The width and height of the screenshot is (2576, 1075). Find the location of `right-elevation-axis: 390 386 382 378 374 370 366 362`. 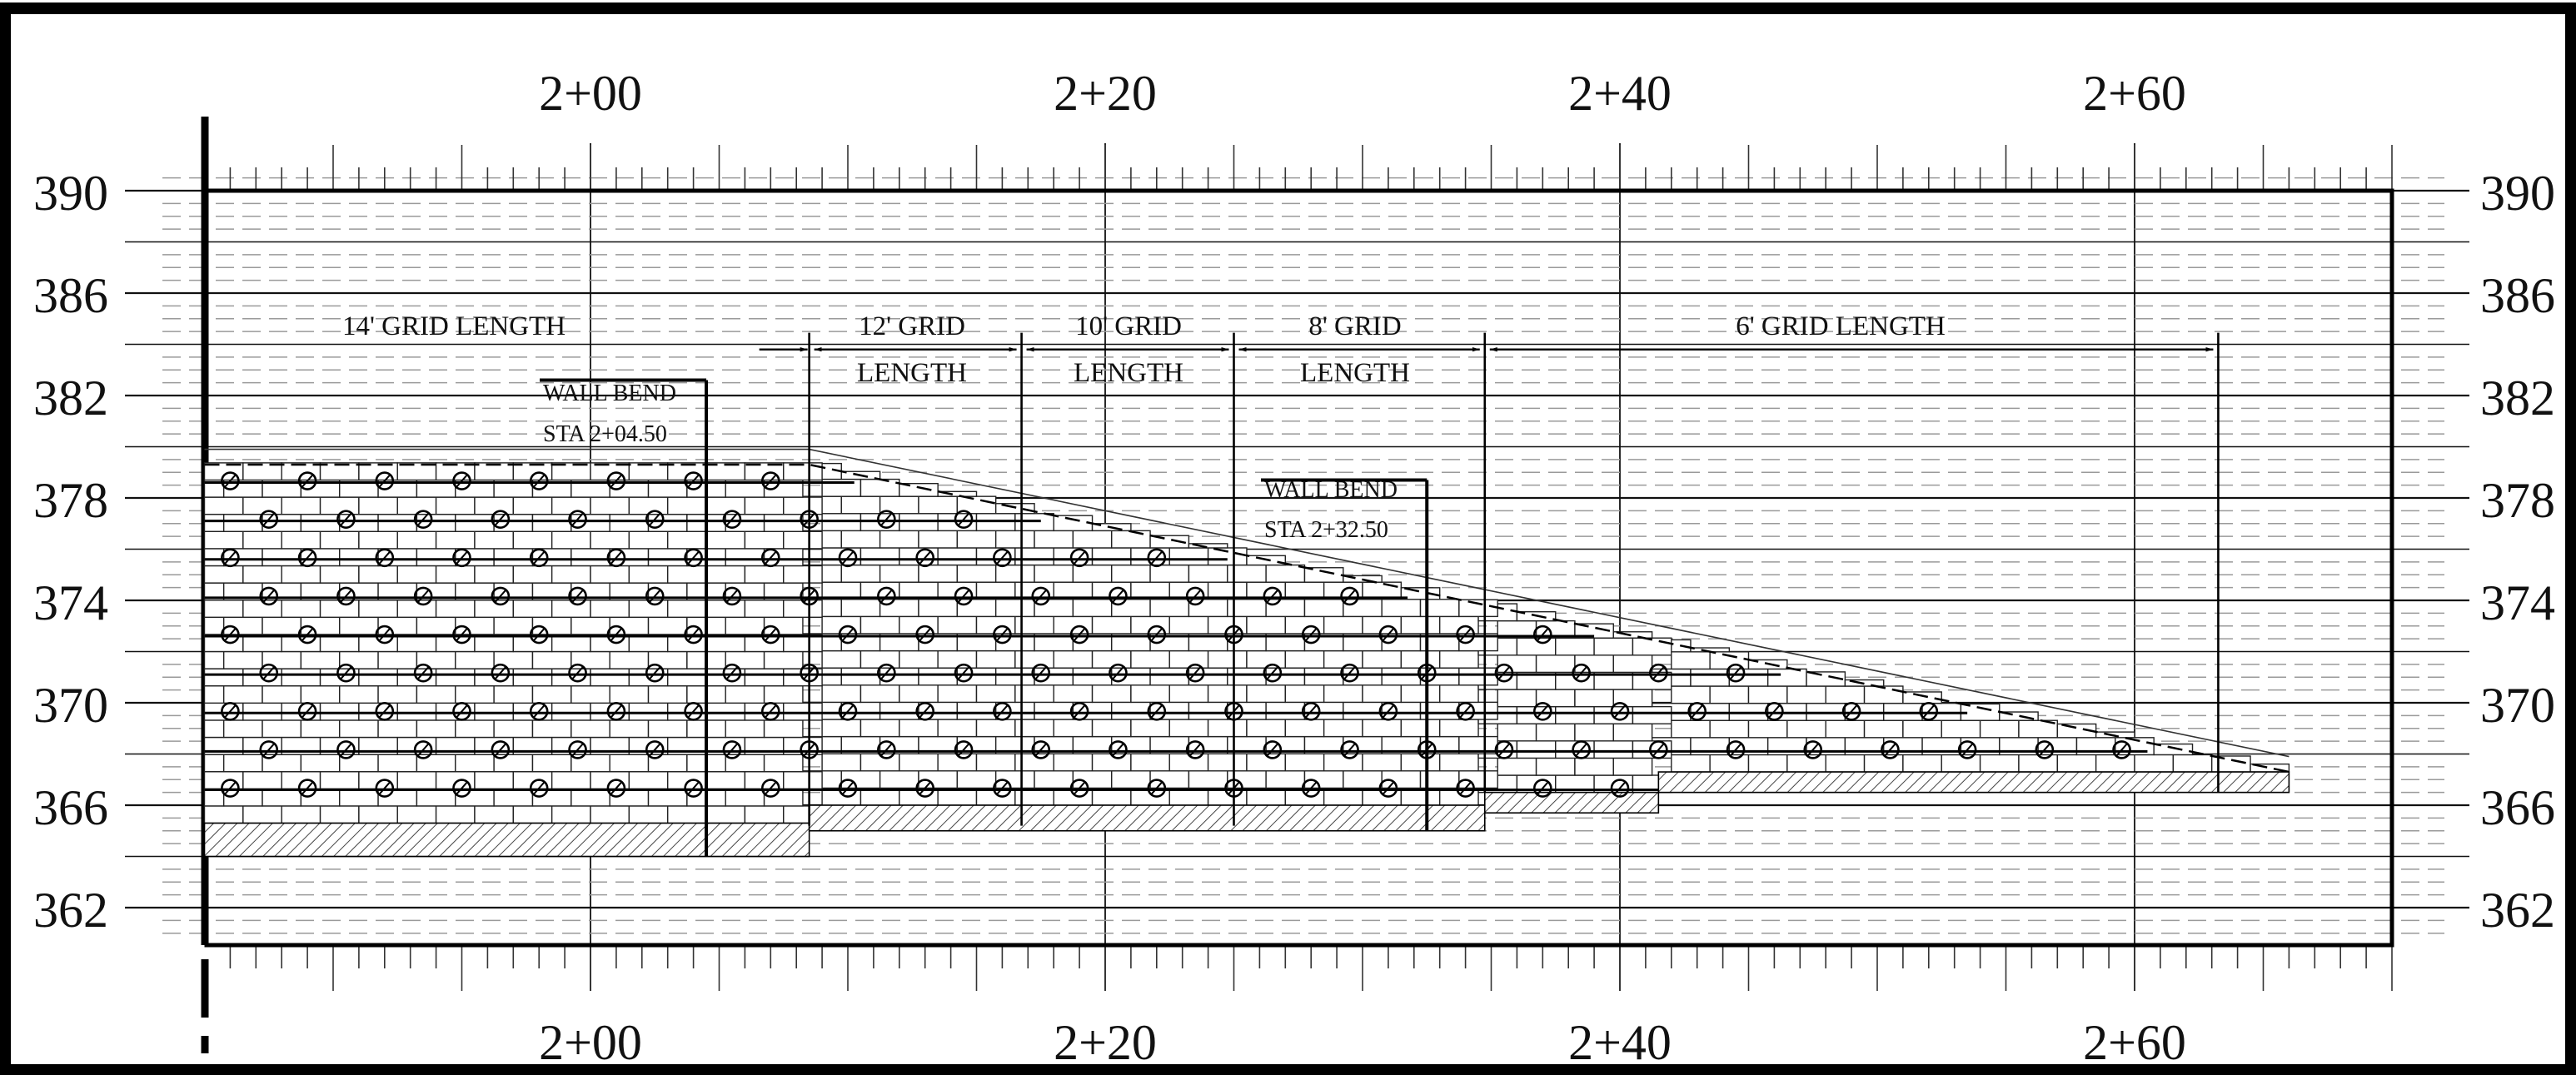

right-elevation-axis: 390 386 382 378 374 370 366 362 is located at coordinates (2517, 552).